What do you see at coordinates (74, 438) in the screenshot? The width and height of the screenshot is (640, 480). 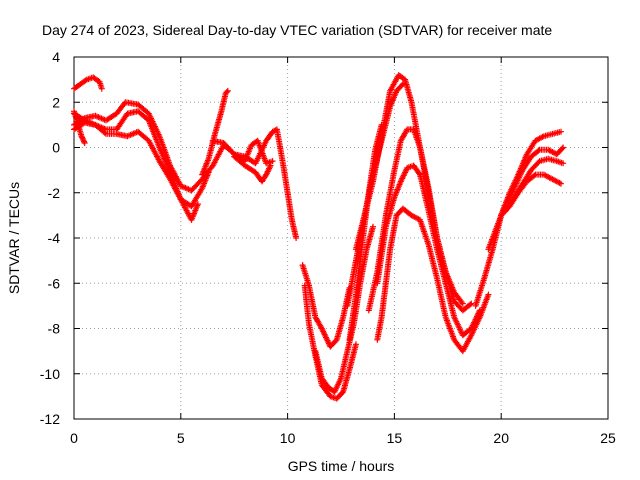 I see `x-tick-label: 0` at bounding box center [74, 438].